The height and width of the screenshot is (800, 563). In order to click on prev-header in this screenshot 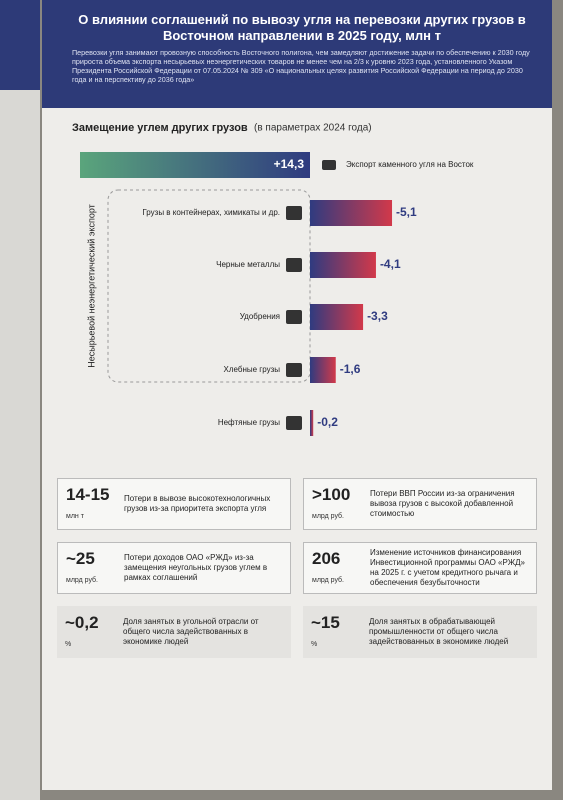, I will do `click(20, 45)`.